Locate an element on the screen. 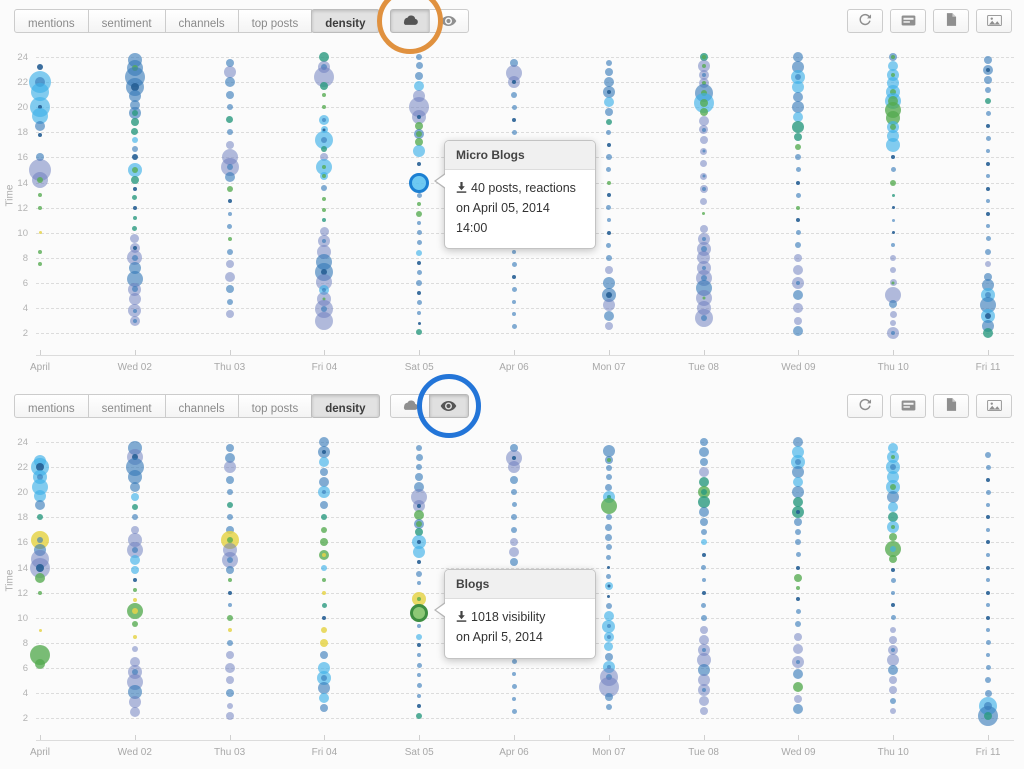  refresh-button is located at coordinates (865, 21).